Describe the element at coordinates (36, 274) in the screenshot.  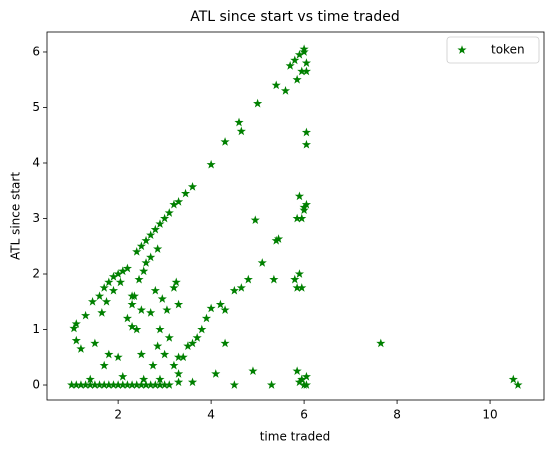
I see `y-tick-label: 2` at that location.